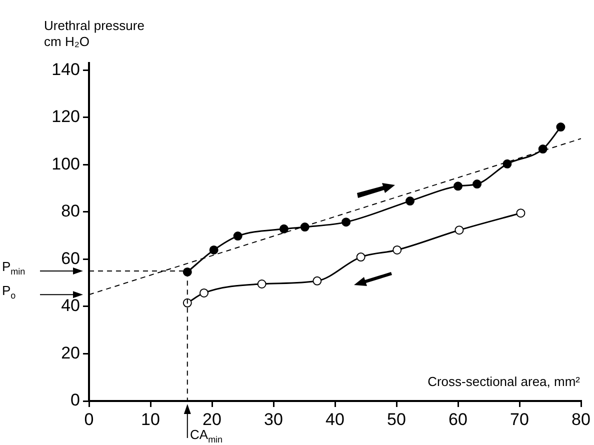 The image size is (594, 445). What do you see at coordinates (335, 419) in the screenshot?
I see `x-tick-label: 40` at bounding box center [335, 419].